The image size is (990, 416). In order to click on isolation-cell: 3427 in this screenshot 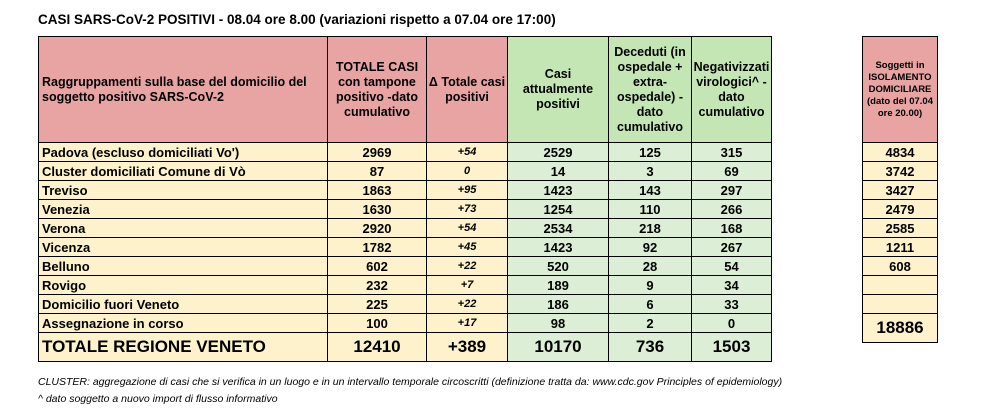, I will do `click(900, 190)`.